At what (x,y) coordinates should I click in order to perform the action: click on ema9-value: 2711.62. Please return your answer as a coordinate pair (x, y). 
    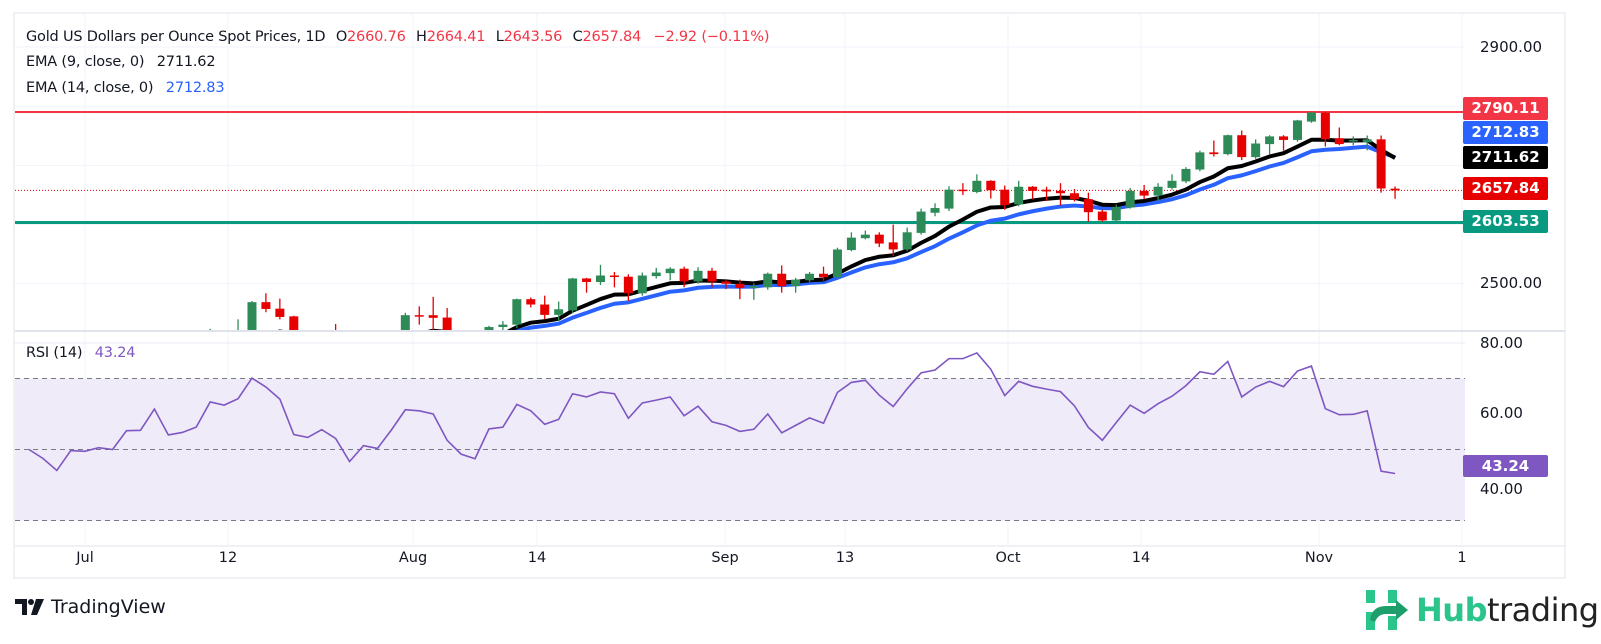
    Looking at the image, I should click on (186, 62).